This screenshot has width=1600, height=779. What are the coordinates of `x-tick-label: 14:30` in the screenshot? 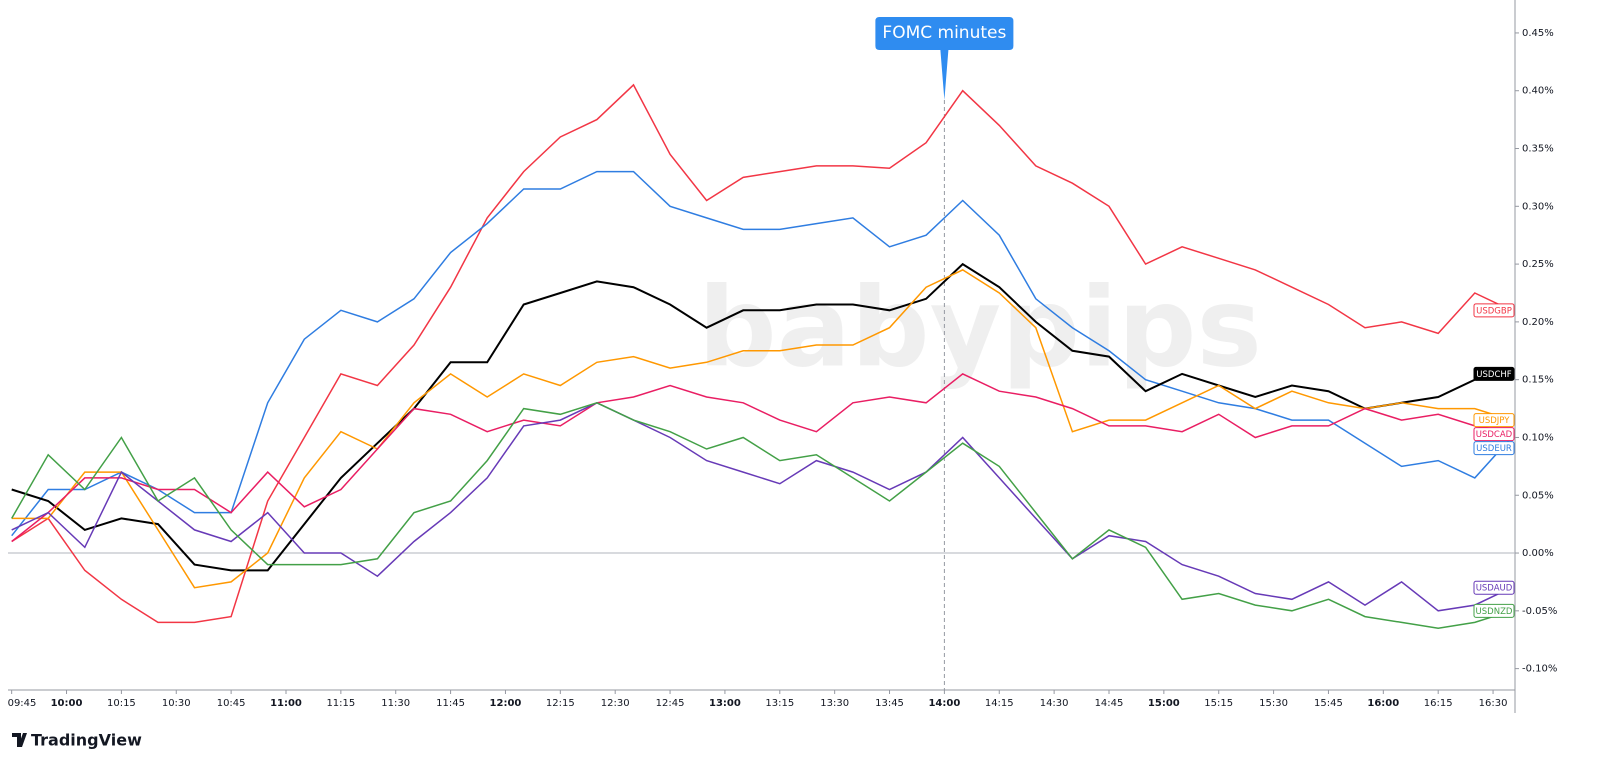 It's located at (1054, 703).